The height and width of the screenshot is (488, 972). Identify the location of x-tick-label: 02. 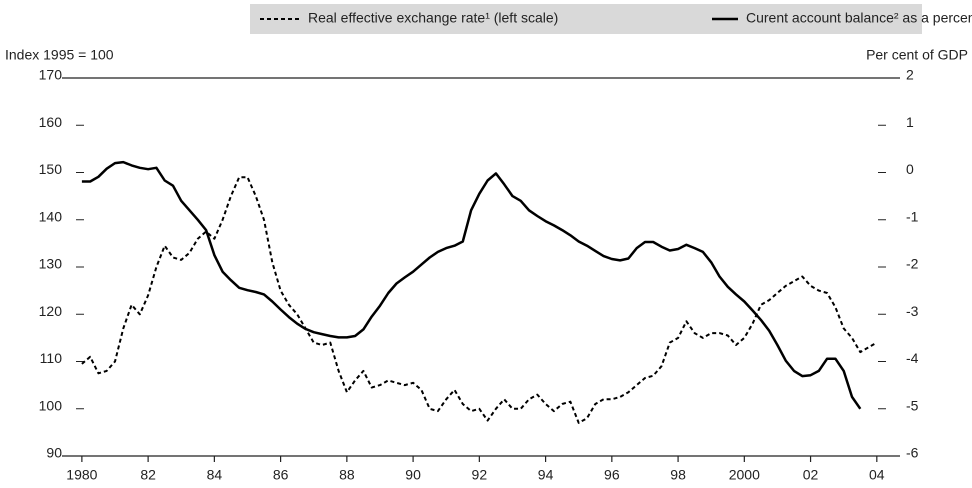
(811, 475).